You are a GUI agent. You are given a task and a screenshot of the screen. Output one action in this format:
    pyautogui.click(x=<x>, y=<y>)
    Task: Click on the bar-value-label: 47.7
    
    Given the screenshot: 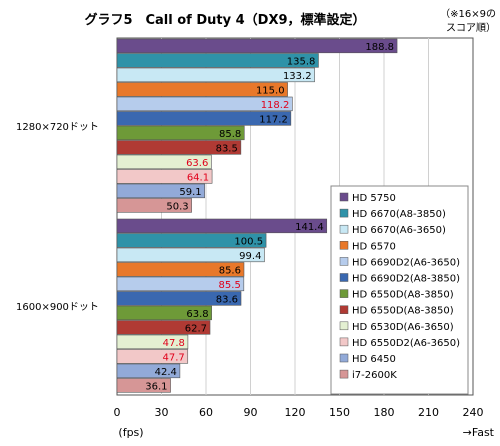 What is the action you would take?
    pyautogui.click(x=173, y=357)
    